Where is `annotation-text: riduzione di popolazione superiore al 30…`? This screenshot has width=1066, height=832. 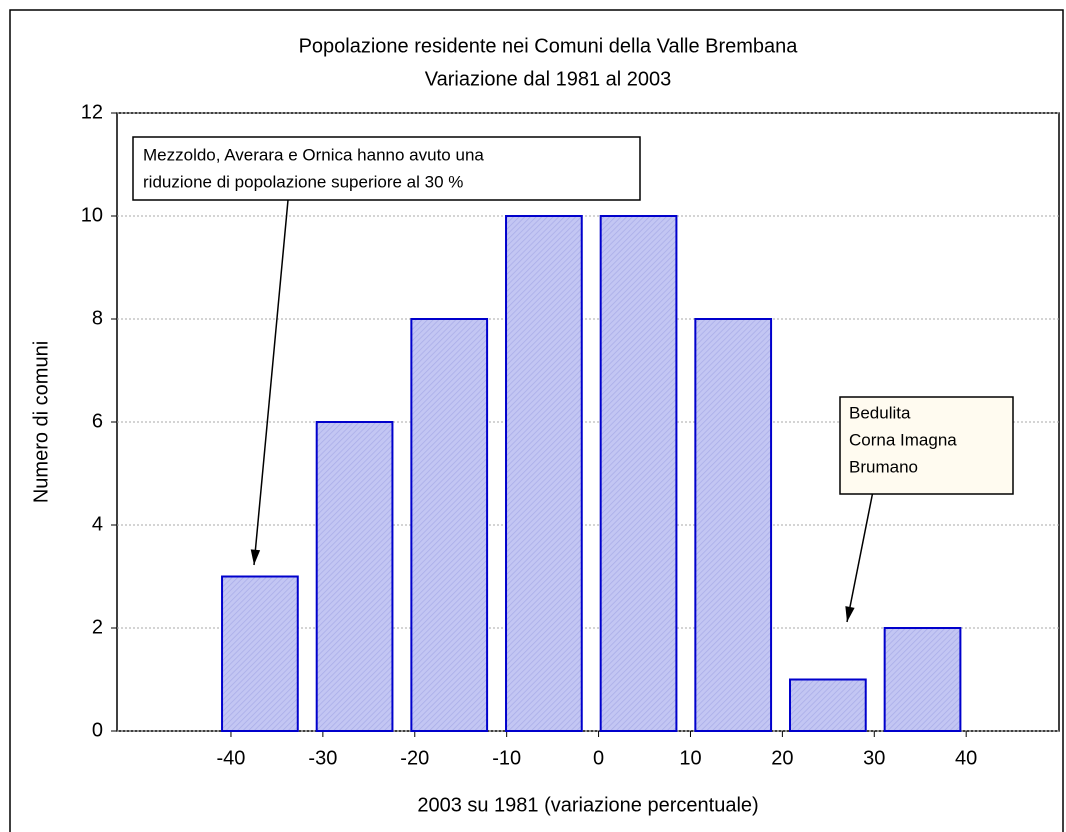
annotation-text: riduzione di popolazione superiore al 30… is located at coordinates (303, 181).